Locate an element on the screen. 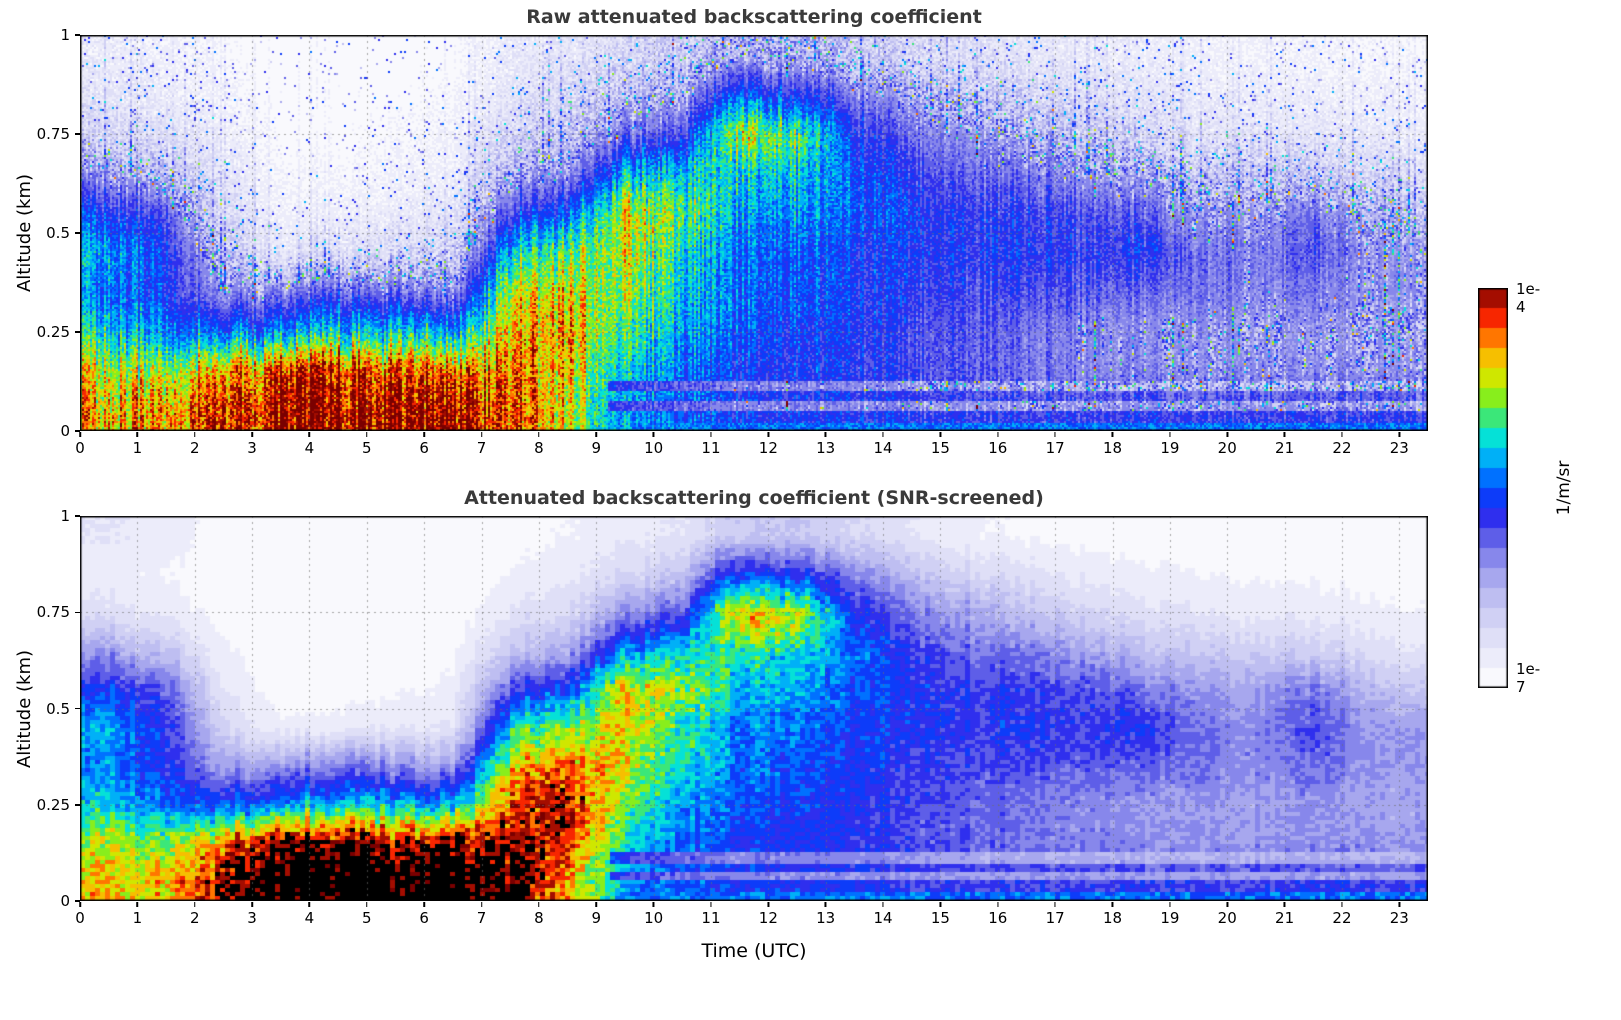  colorbar-min-label: 1e-7 is located at coordinates (1528, 678).